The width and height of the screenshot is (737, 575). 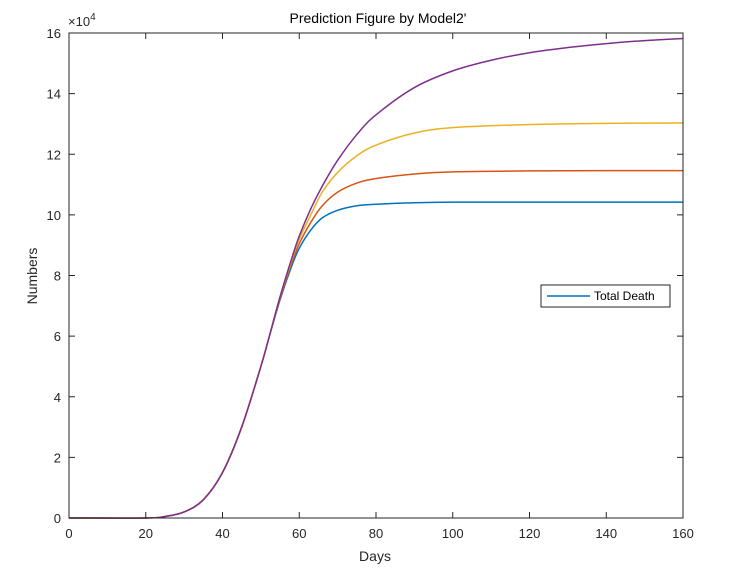 I want to click on y-tick-label: 16, so click(x=54, y=33).